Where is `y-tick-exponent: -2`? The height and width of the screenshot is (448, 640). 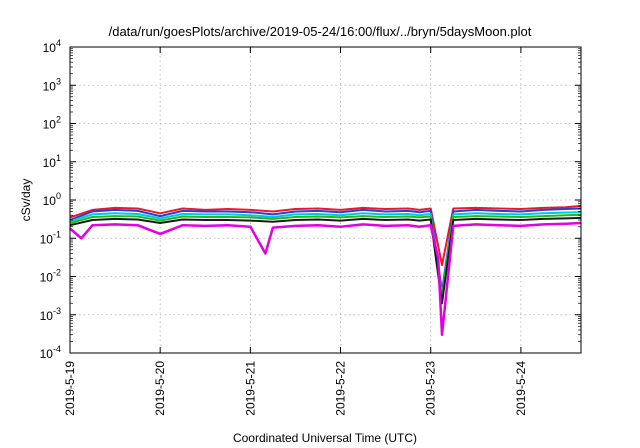
y-tick-exponent: -2 is located at coordinates (57, 273).